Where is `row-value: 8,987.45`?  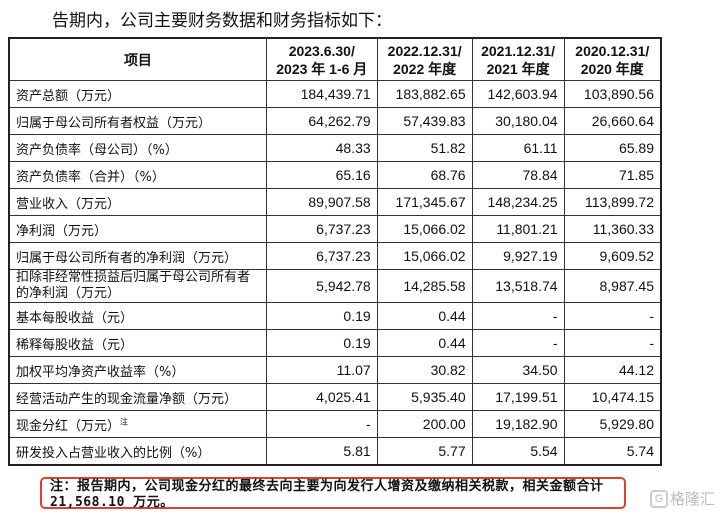
row-value: 8,987.45 is located at coordinates (612, 286).